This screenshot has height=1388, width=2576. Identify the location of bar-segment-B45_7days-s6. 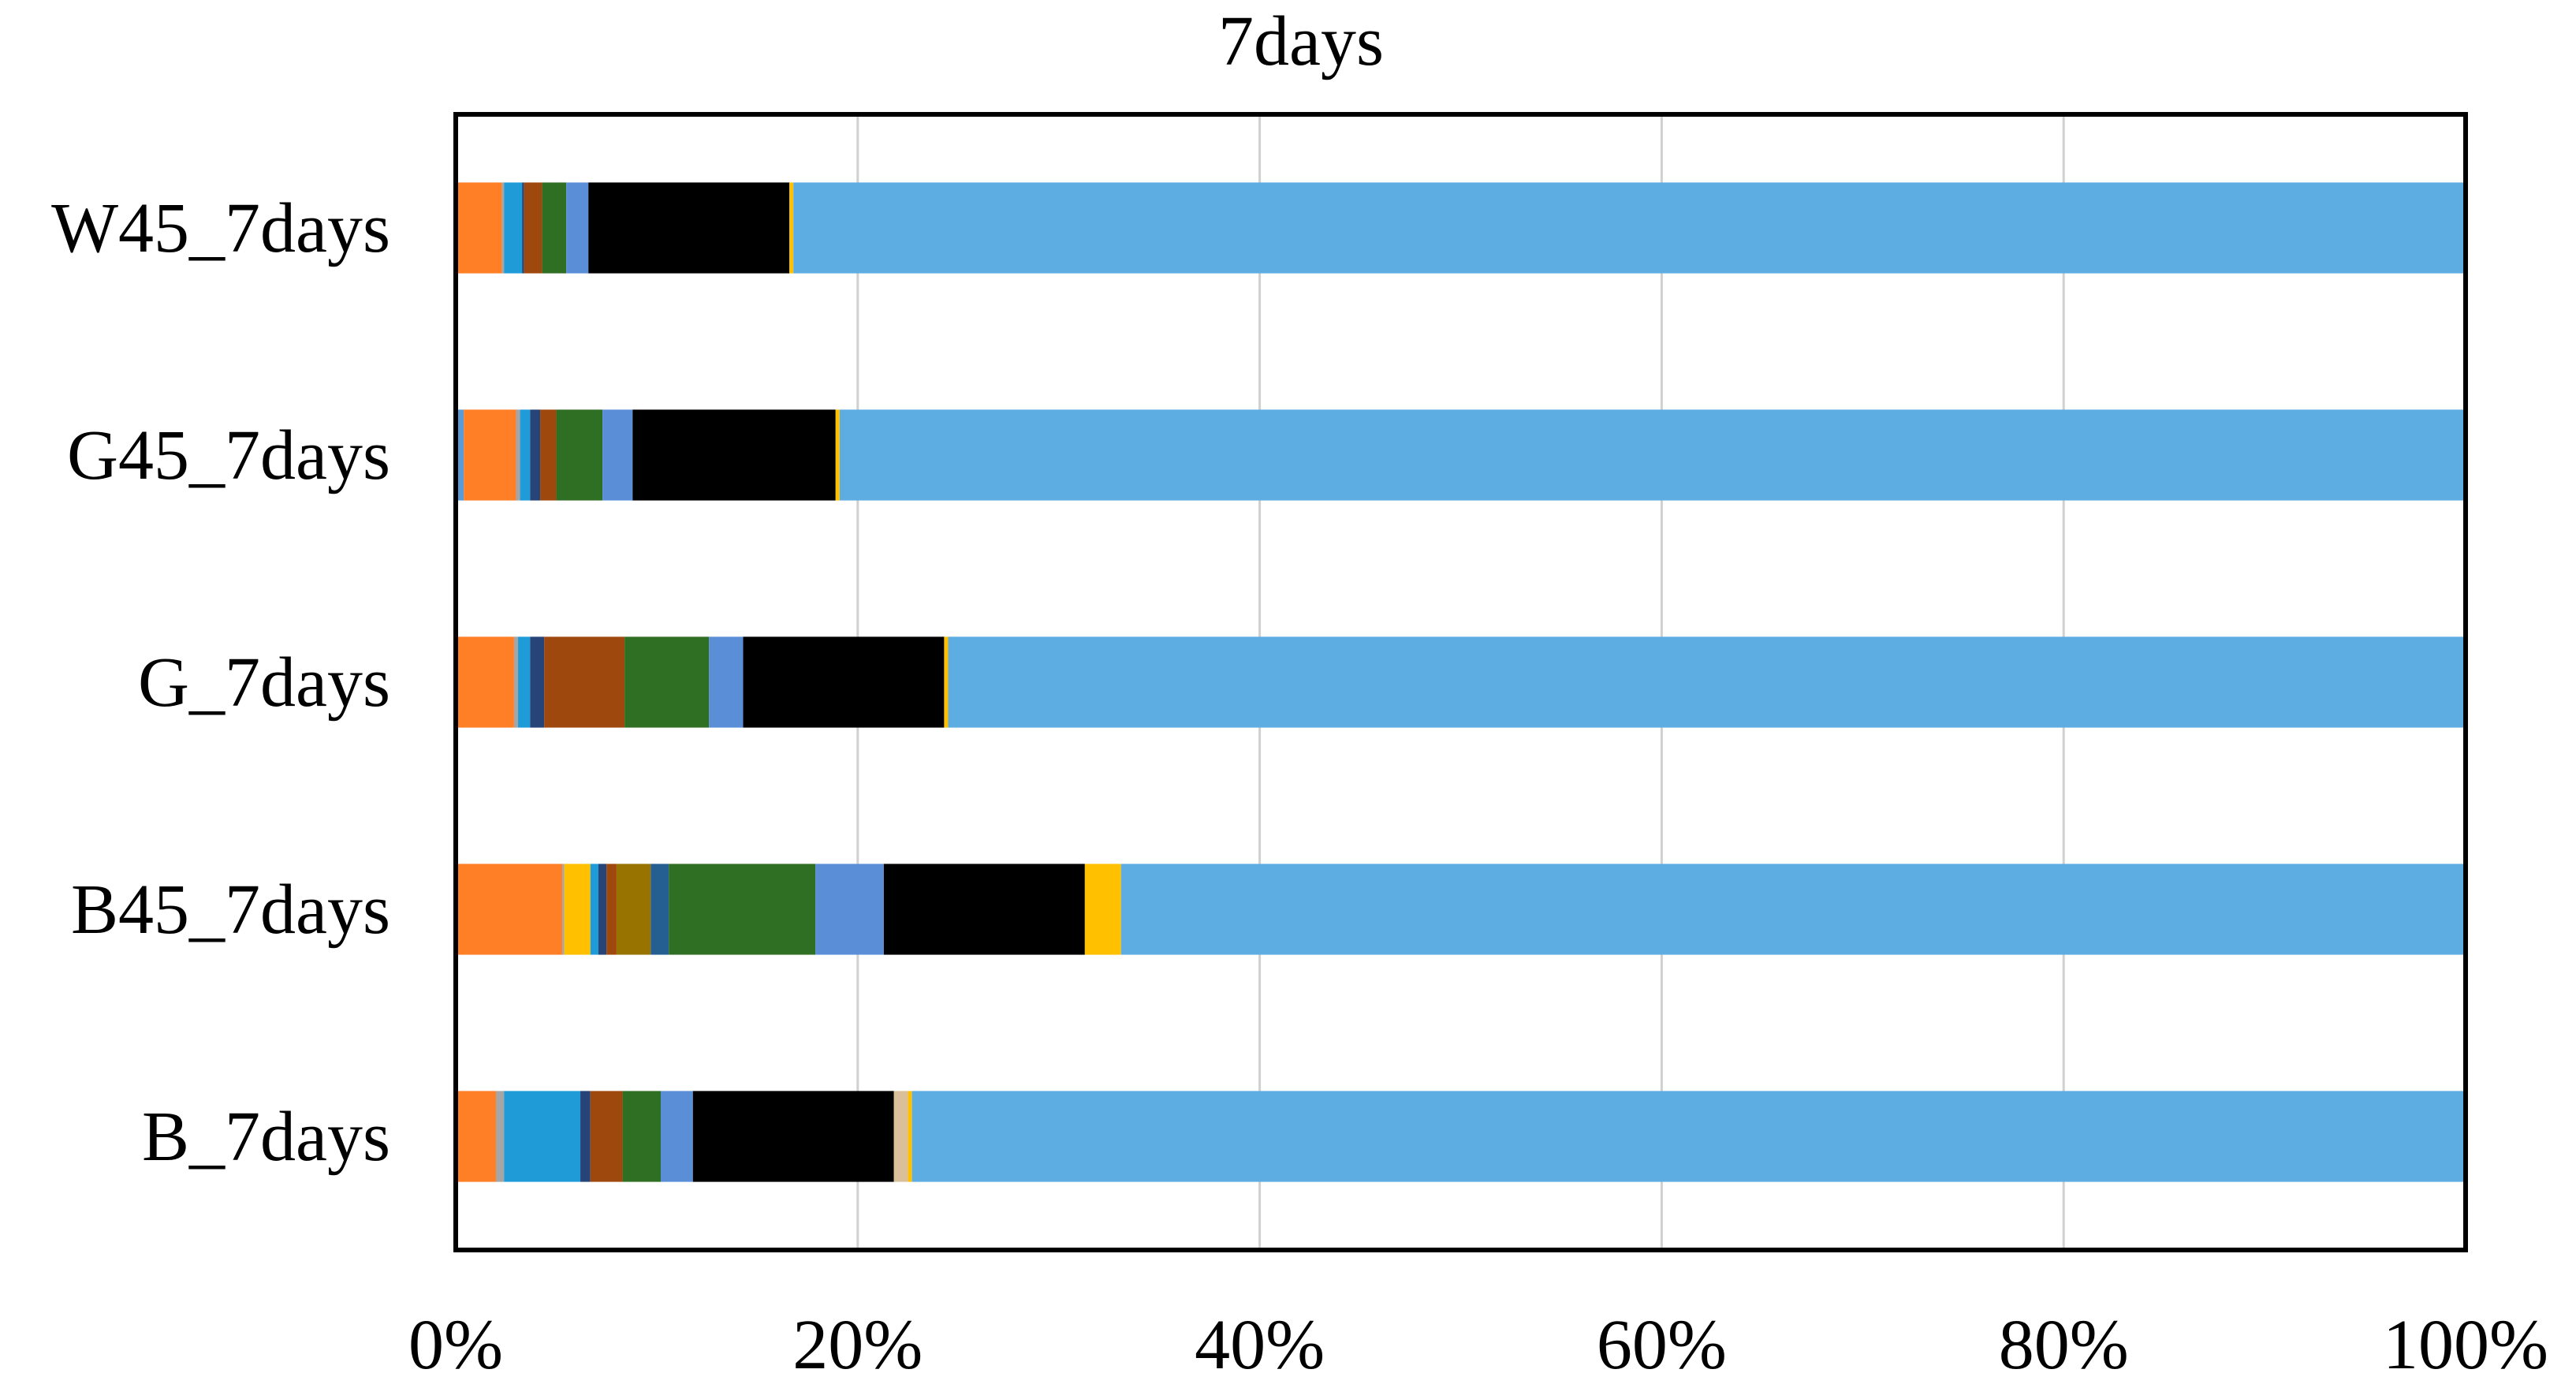
(611, 909).